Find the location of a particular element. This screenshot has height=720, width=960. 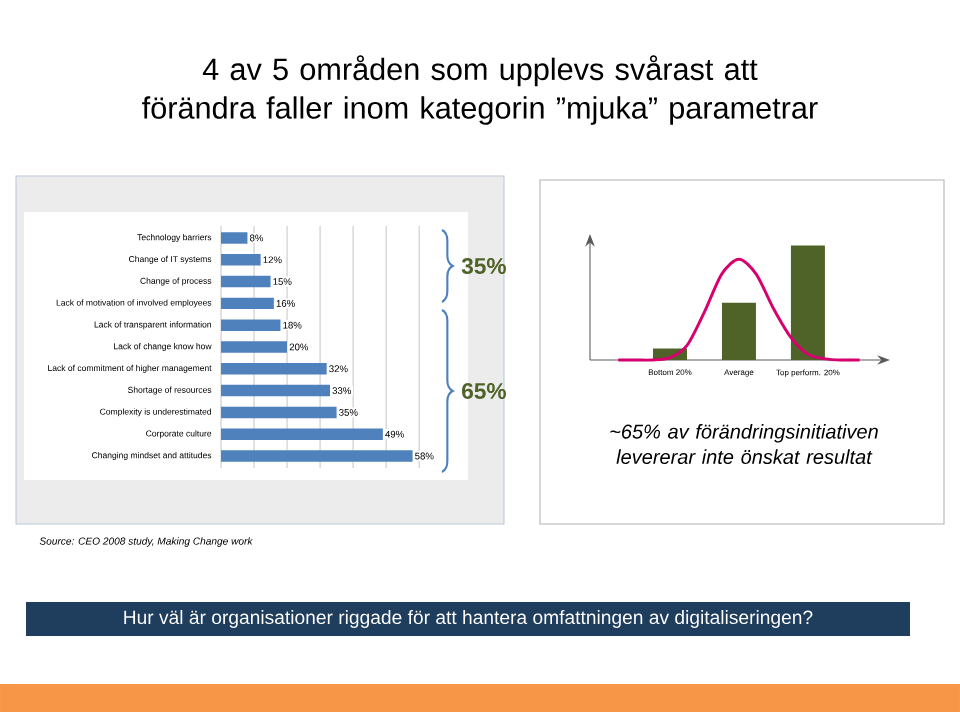

text: 65% is located at coordinates (484, 390).